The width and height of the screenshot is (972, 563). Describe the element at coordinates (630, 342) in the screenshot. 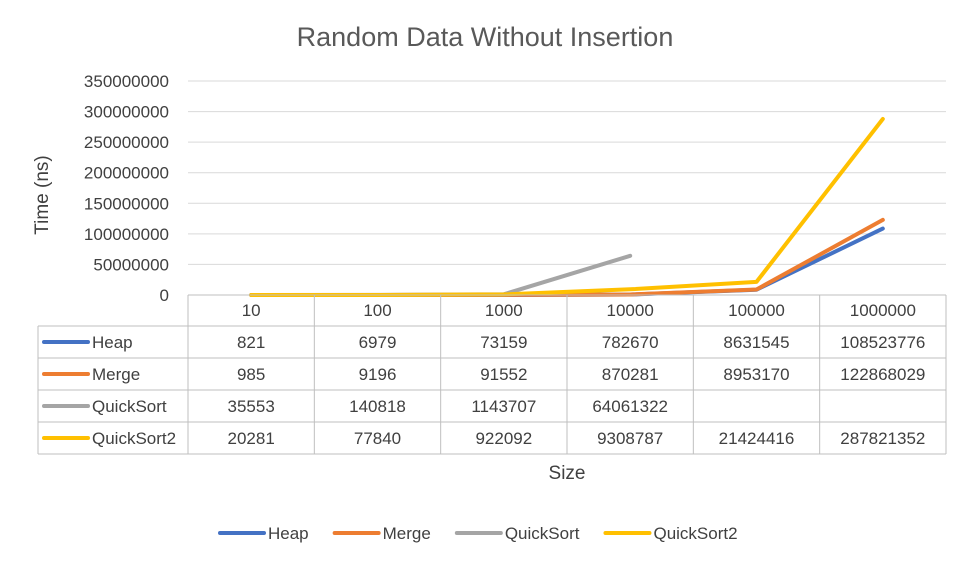

I see `table-cell-value: 782670` at that location.